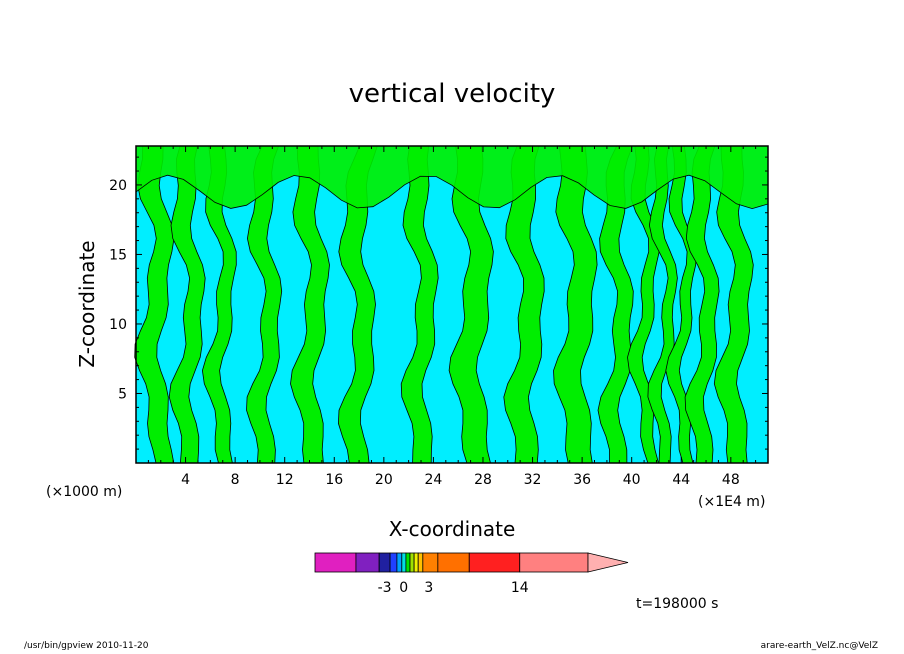 Image resolution: width=904 pixels, height=654 pixels. I want to click on x-tick-label: 16, so click(334, 480).